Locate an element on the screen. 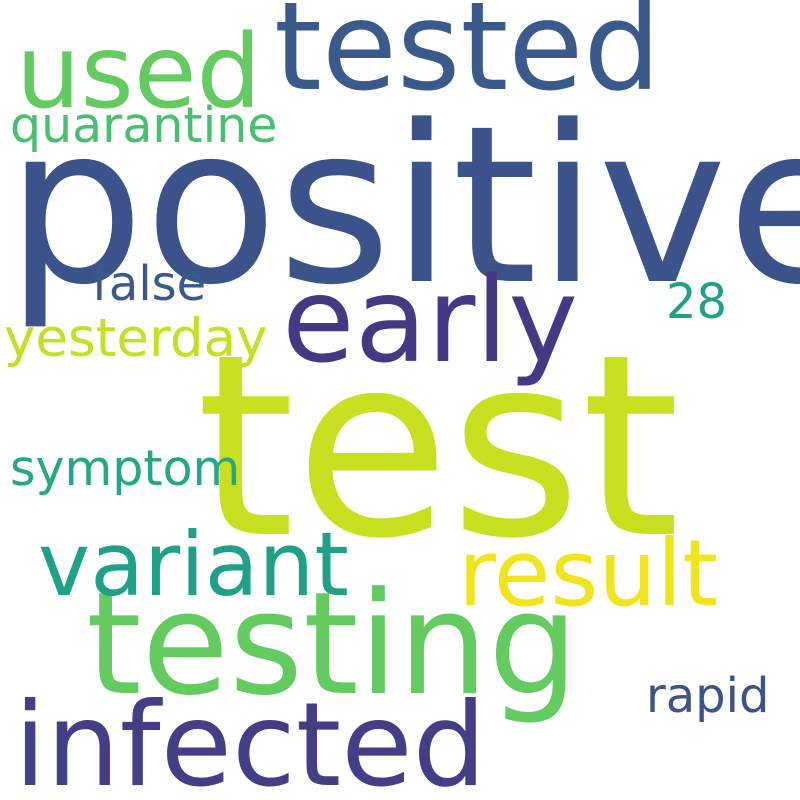 Image resolution: width=800 pixels, height=800 pixels. word-28: 28 is located at coordinates (697, 302).